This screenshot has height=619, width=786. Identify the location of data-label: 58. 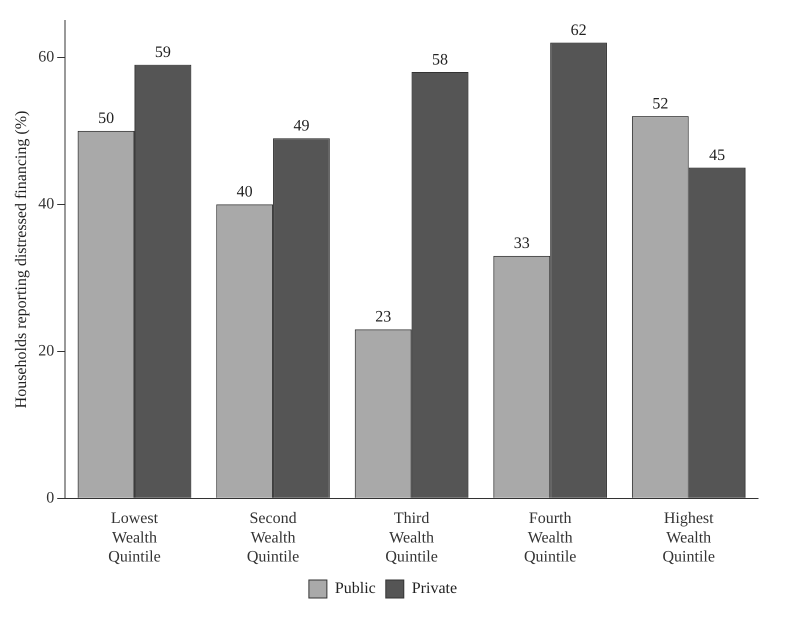
(440, 59).